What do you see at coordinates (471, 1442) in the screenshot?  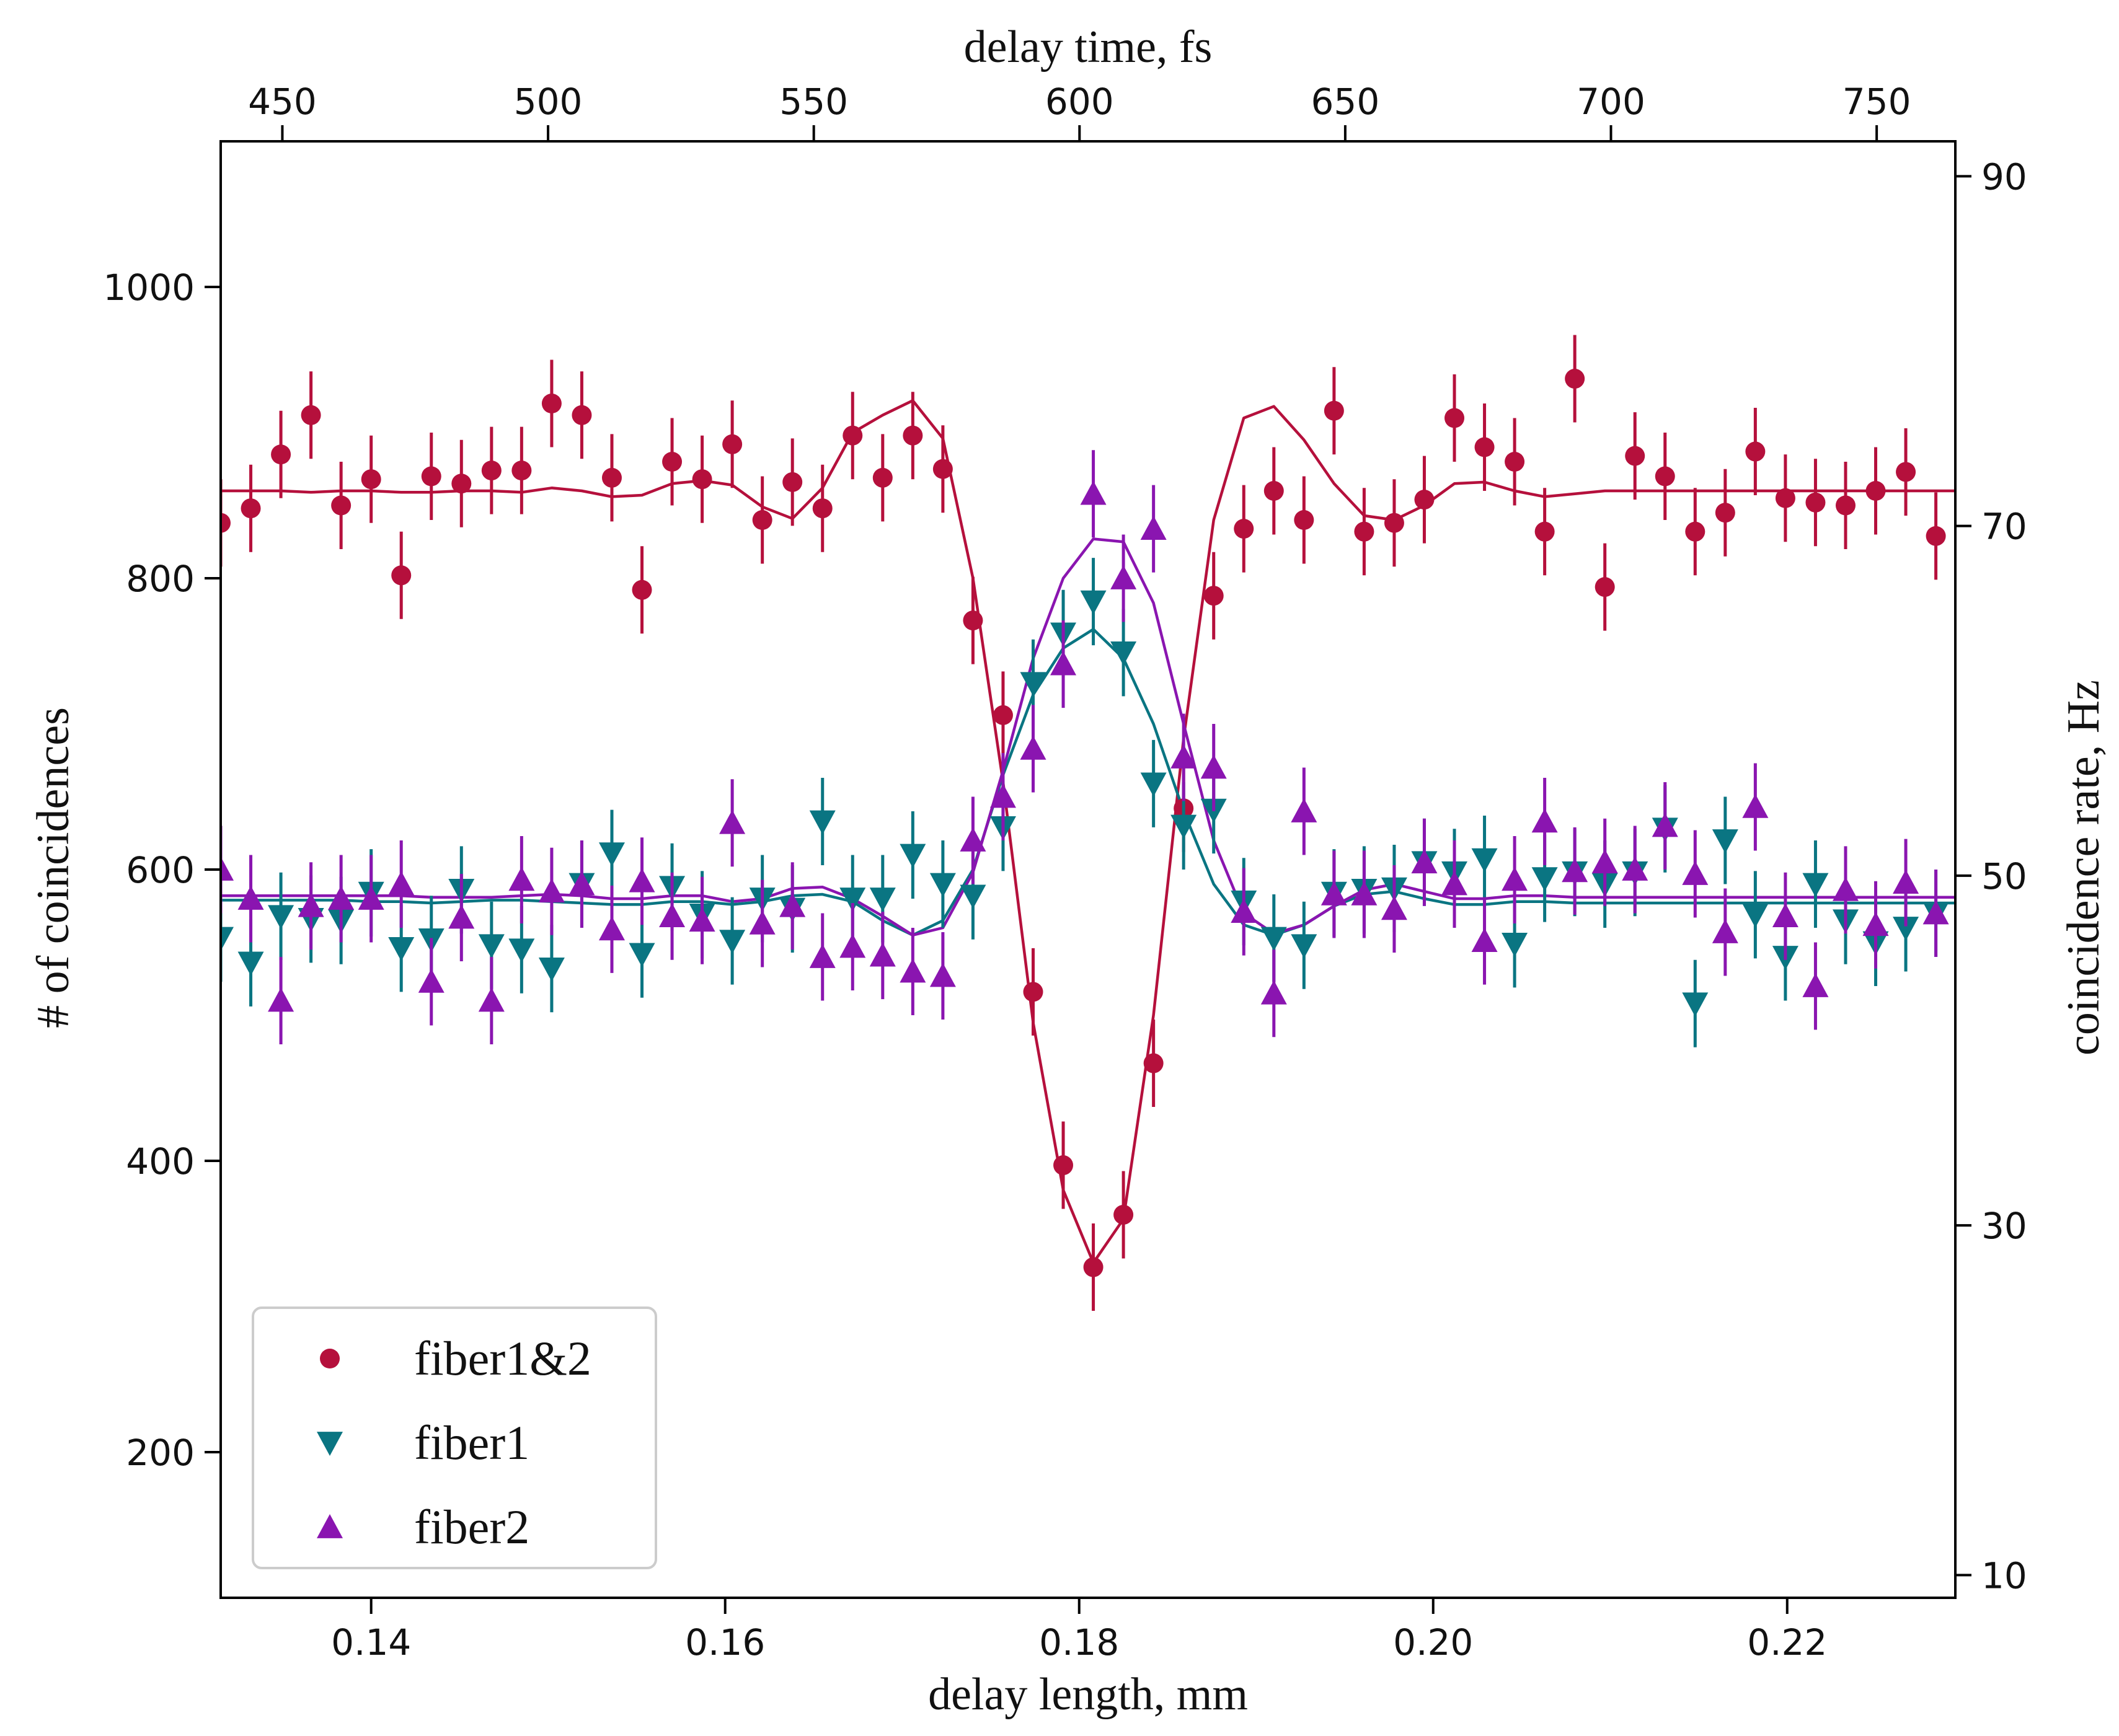 I see `legend-label-fiber1: fiber1` at bounding box center [471, 1442].